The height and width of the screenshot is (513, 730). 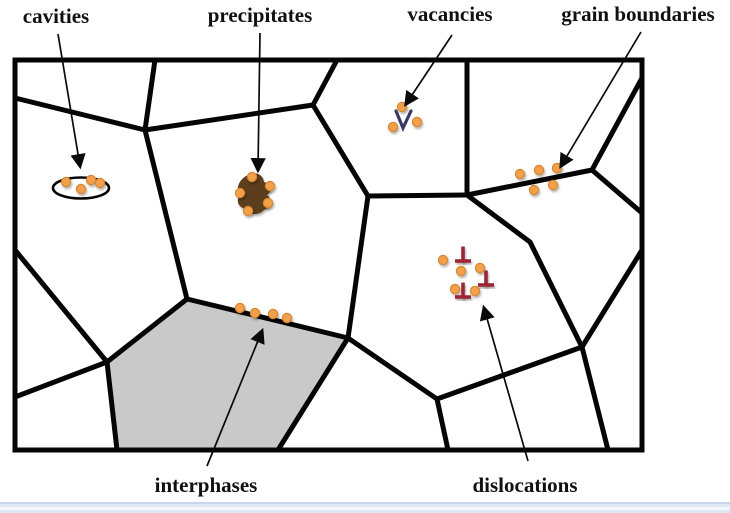 What do you see at coordinates (81, 187) in the screenshot?
I see `cavities-feature` at bounding box center [81, 187].